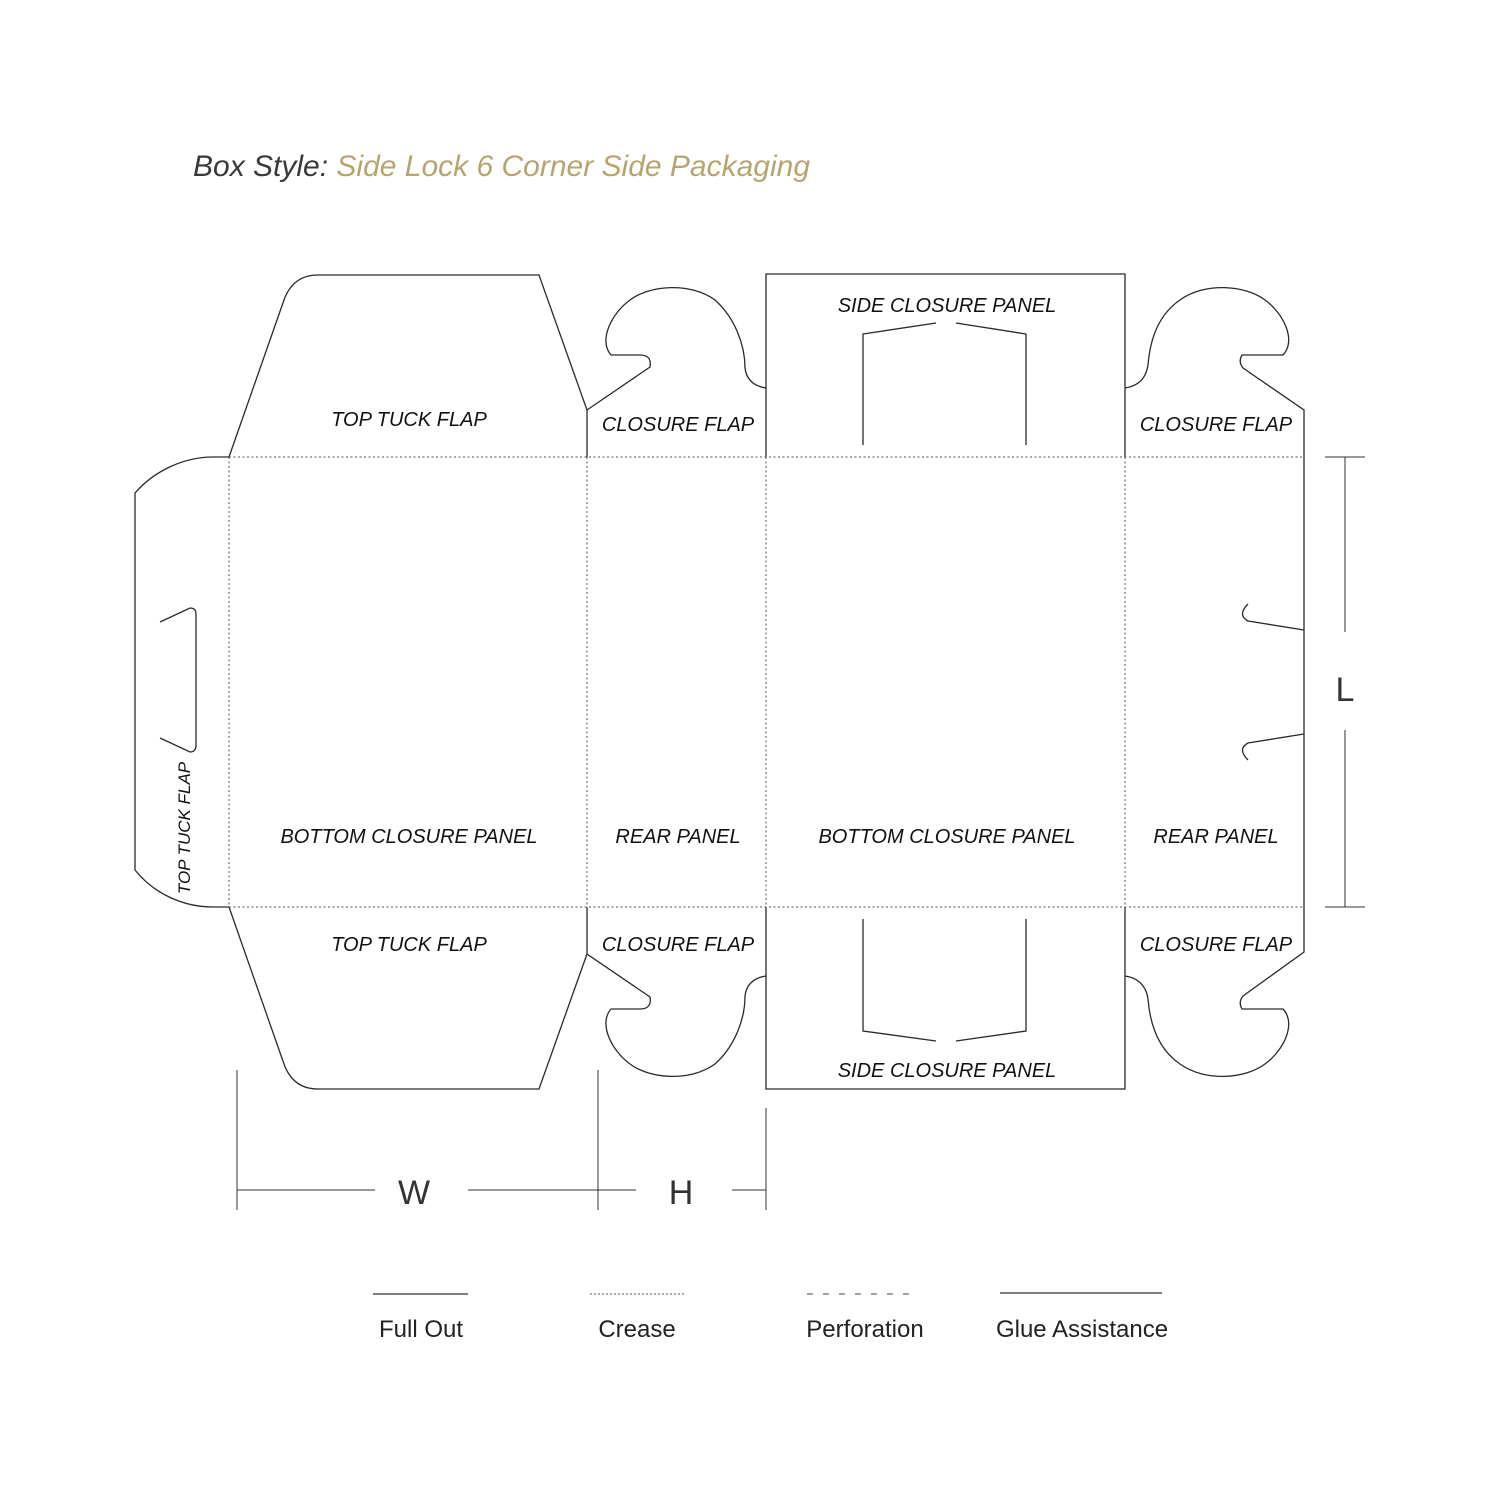 This screenshot has width=1500, height=1500. I want to click on title-prefix: Box Style:, so click(261, 166).